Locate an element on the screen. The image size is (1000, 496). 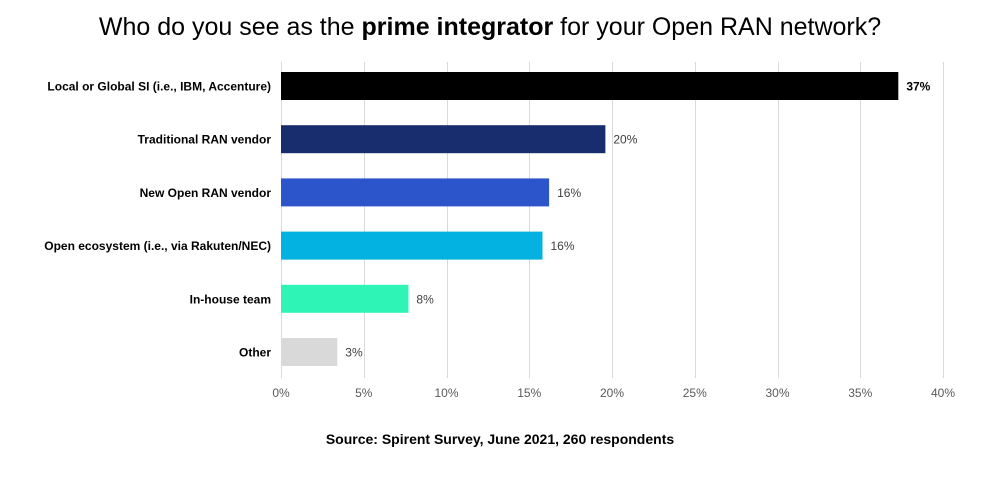
value-label: 37% is located at coordinates (918, 87).